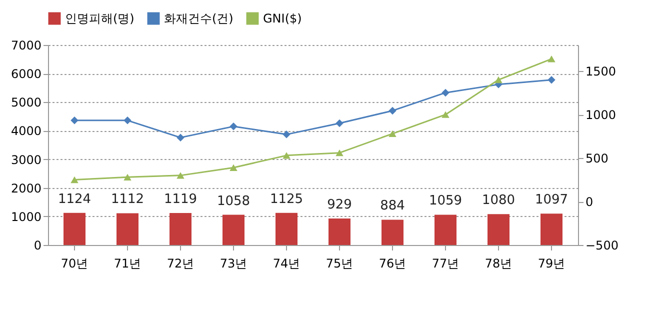  Describe the element at coordinates (340, 263) in the screenshot. I see `x-tick-label: 75년` at that location.